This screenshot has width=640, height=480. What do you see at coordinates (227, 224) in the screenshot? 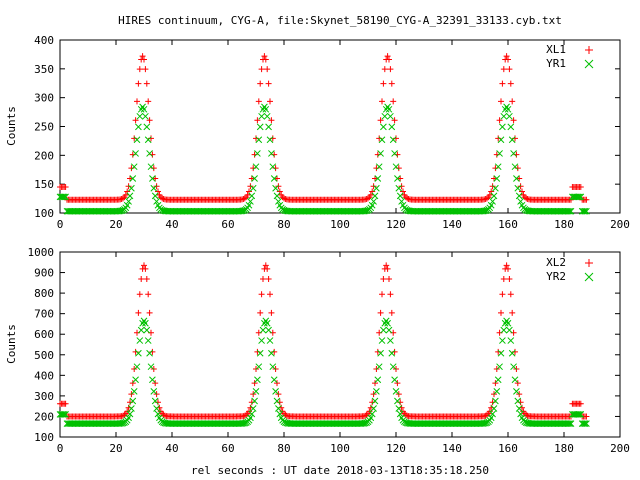
I see `x-tick-label: 60` at bounding box center [227, 224].